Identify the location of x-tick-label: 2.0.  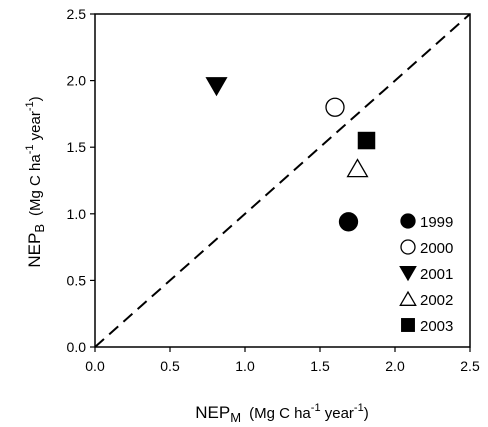
(395, 366).